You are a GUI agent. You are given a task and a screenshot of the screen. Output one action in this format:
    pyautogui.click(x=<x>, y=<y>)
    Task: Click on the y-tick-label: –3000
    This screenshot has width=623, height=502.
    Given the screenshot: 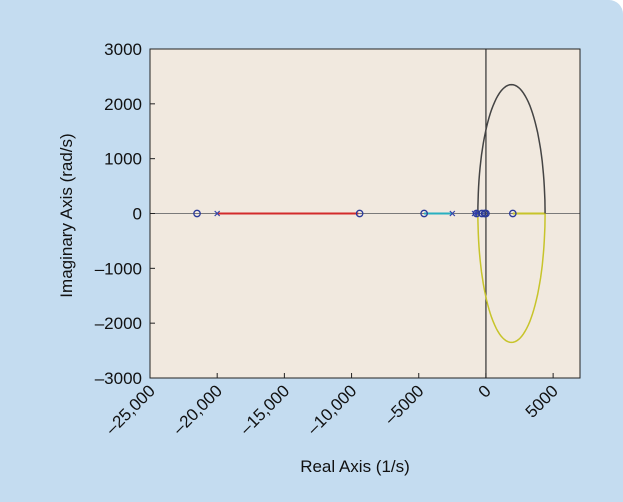 What is the action you would take?
    pyautogui.click(x=118, y=378)
    